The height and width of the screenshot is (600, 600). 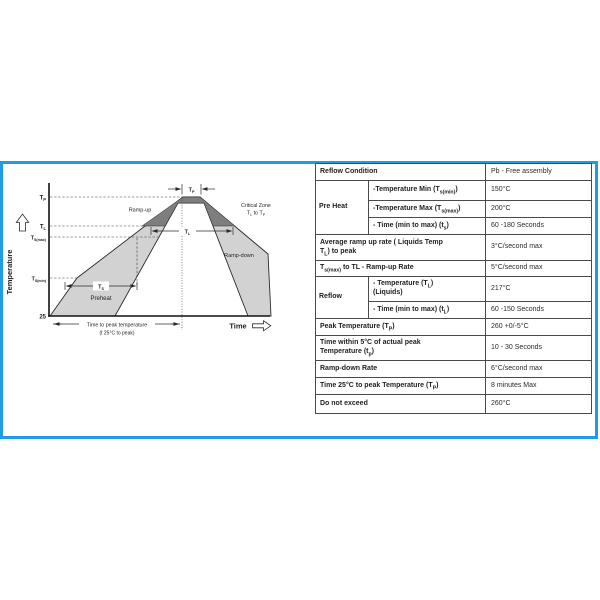 What do you see at coordinates (9, 272) in the screenshot?
I see `y-axis-title: Temperature` at bounding box center [9, 272].